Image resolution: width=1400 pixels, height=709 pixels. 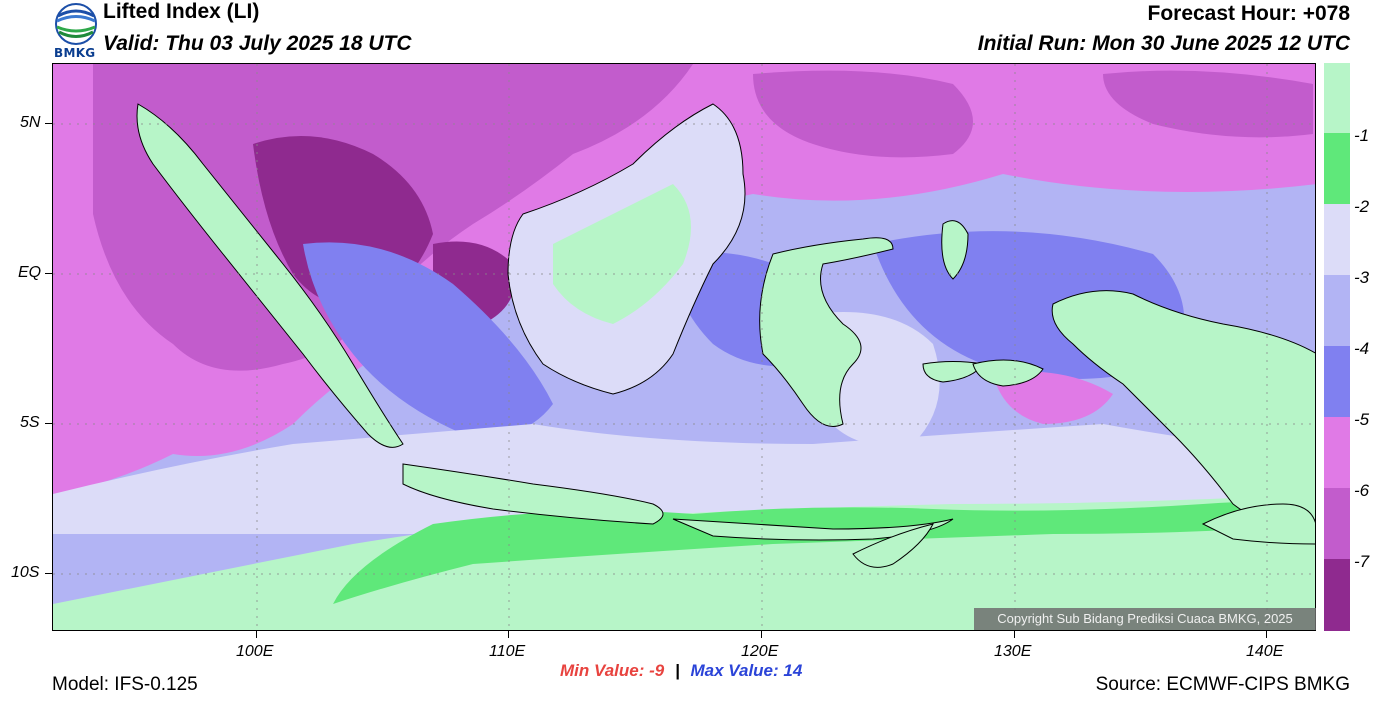 What do you see at coordinates (1265, 651) in the screenshot?
I see `lon-label: 140E` at bounding box center [1265, 651].